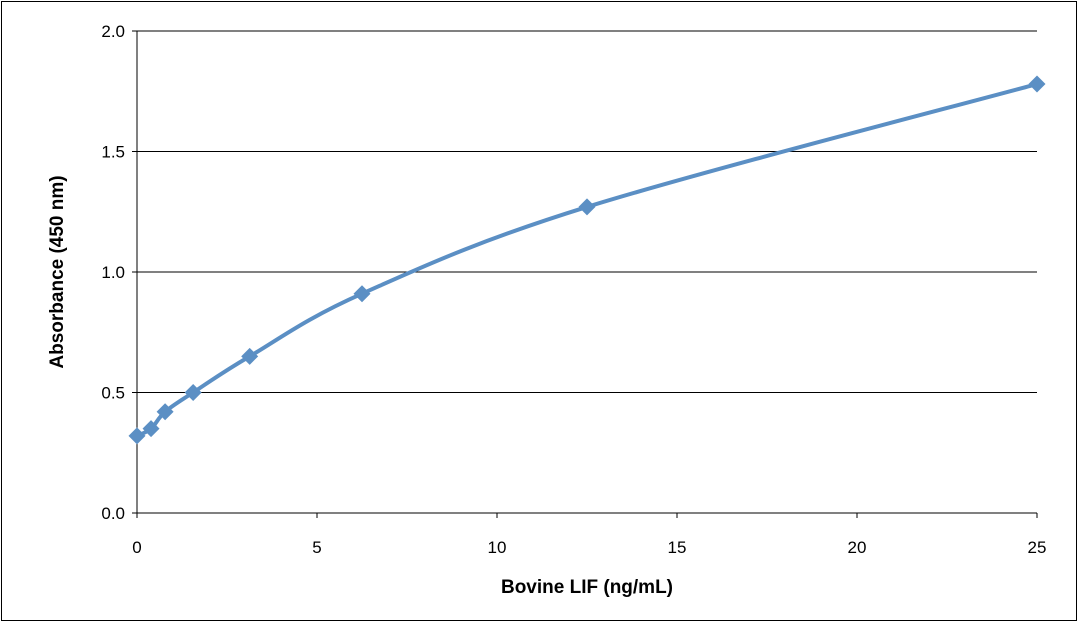  I want to click on x-axis-title: Bovine LIF (ng/mL), so click(587, 587).